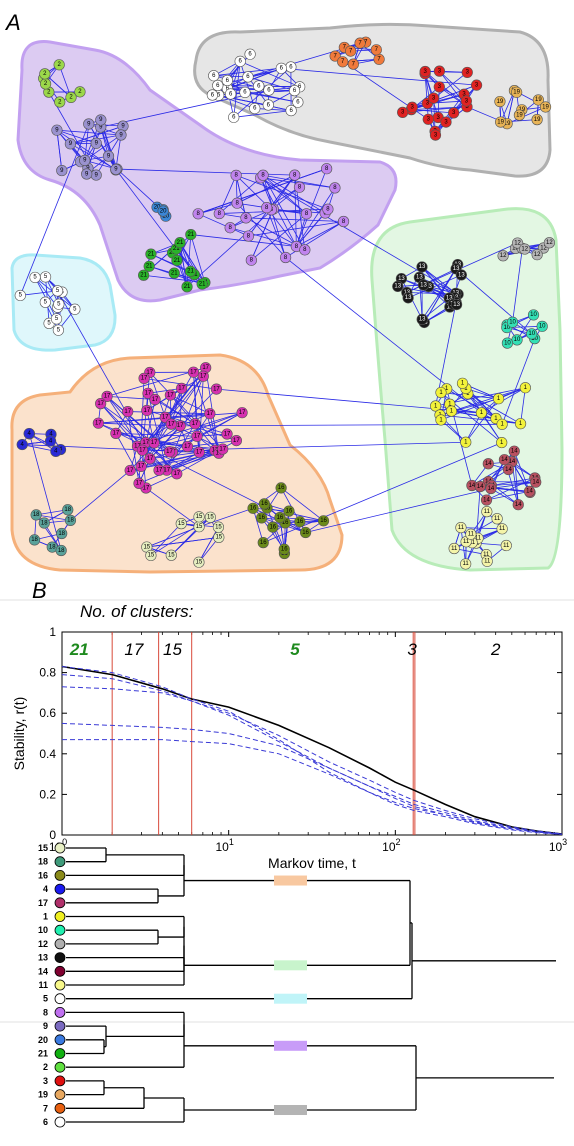 Image resolution: width=574 pixels, height=1146 pixels. What do you see at coordinates (52, 1094) in the screenshot?
I see `dendrogram-leaf: 19` at bounding box center [52, 1094].